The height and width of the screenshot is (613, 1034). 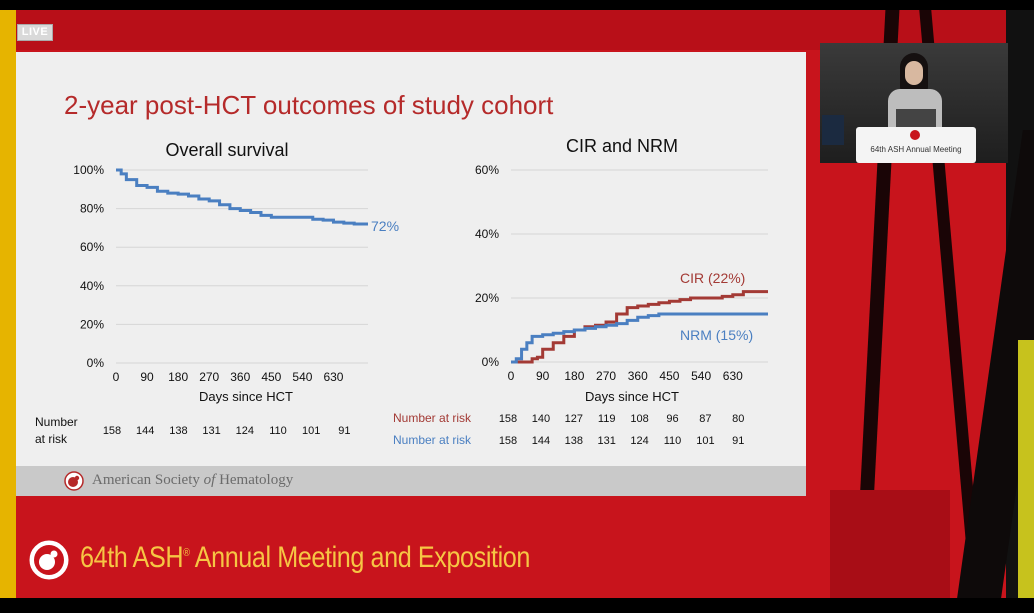 What do you see at coordinates (227, 431) in the screenshot?
I see `os-risk-row: 158 144 138 131 124 110 101 91` at bounding box center [227, 431].